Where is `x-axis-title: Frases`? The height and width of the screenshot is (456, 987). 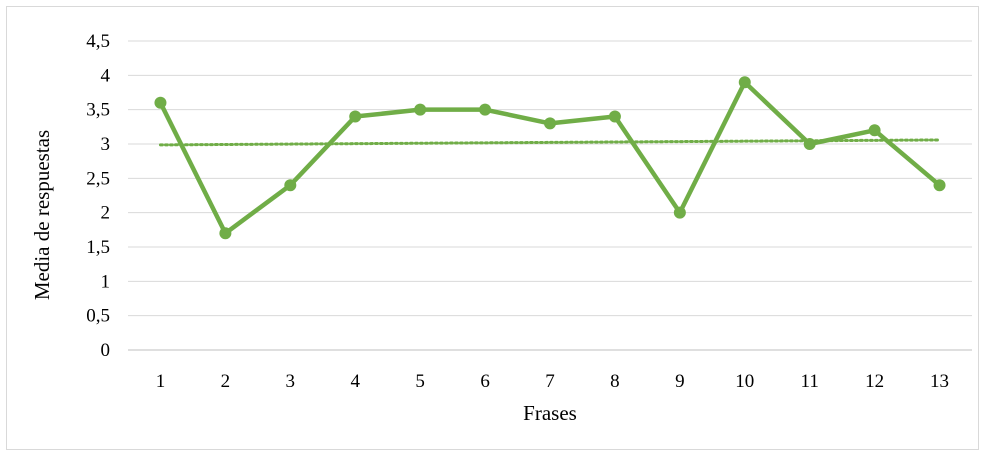
x-axis-title: Frases is located at coordinates (550, 413).